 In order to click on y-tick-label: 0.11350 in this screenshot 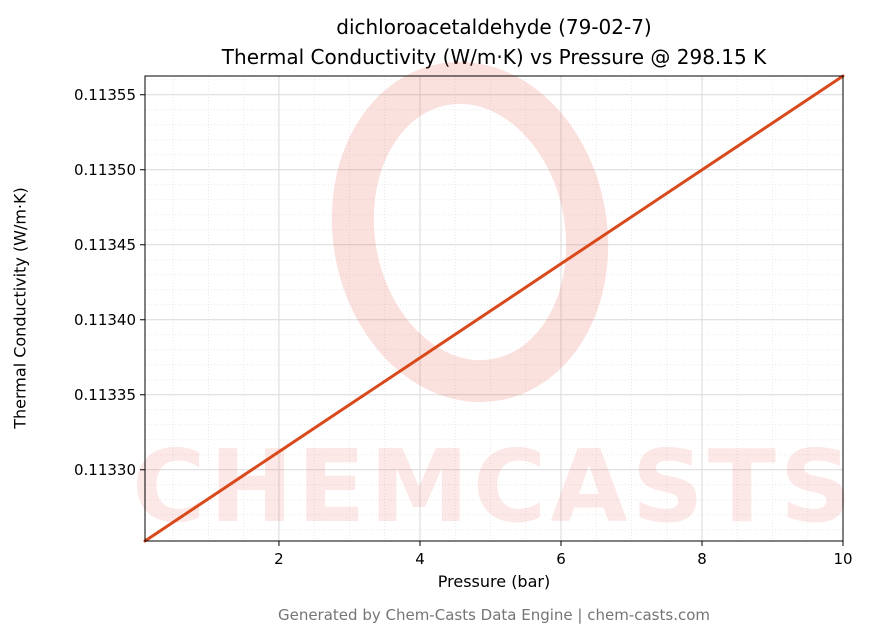, I will do `click(105, 170)`.